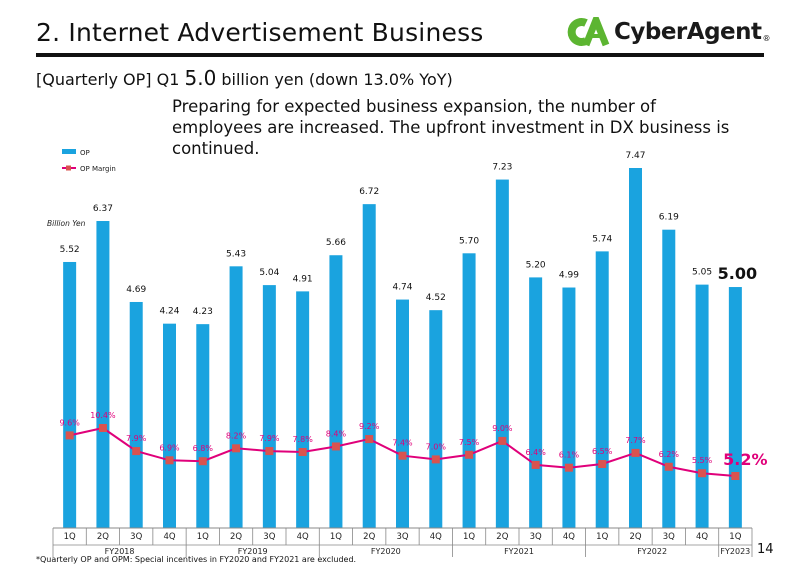 The width and height of the screenshot is (800, 565). I want to click on op-value-label: 4.74, so click(402, 288).